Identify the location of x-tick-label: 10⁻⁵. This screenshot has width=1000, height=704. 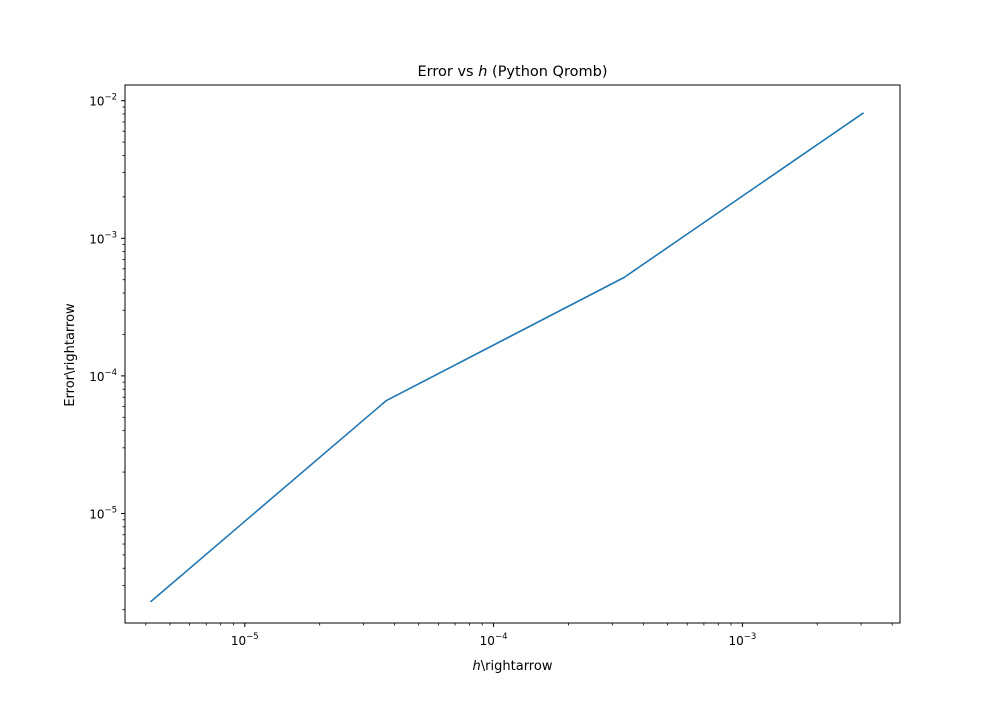
(245, 640).